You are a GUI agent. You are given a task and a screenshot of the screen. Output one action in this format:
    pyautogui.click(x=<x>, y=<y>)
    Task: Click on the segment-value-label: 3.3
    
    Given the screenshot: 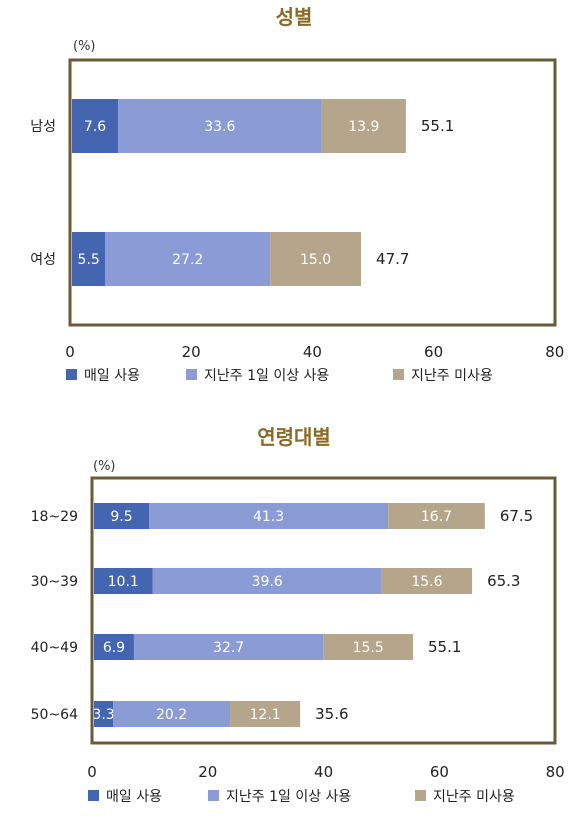 What is the action you would take?
    pyautogui.click(x=103, y=715)
    